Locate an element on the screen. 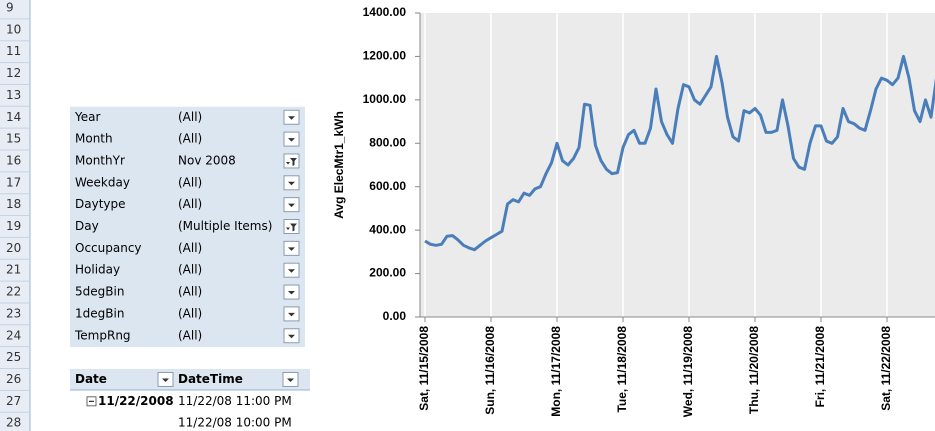 The width and height of the screenshot is (935, 431). x-tick-label: Fri, 11/21/2008 is located at coordinates (820, 367).